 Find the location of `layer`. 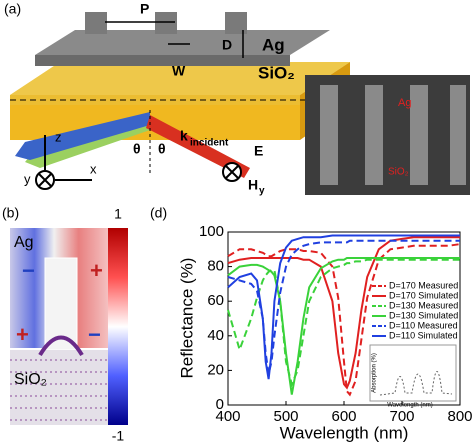

layer is located at coordinates (180, 83).